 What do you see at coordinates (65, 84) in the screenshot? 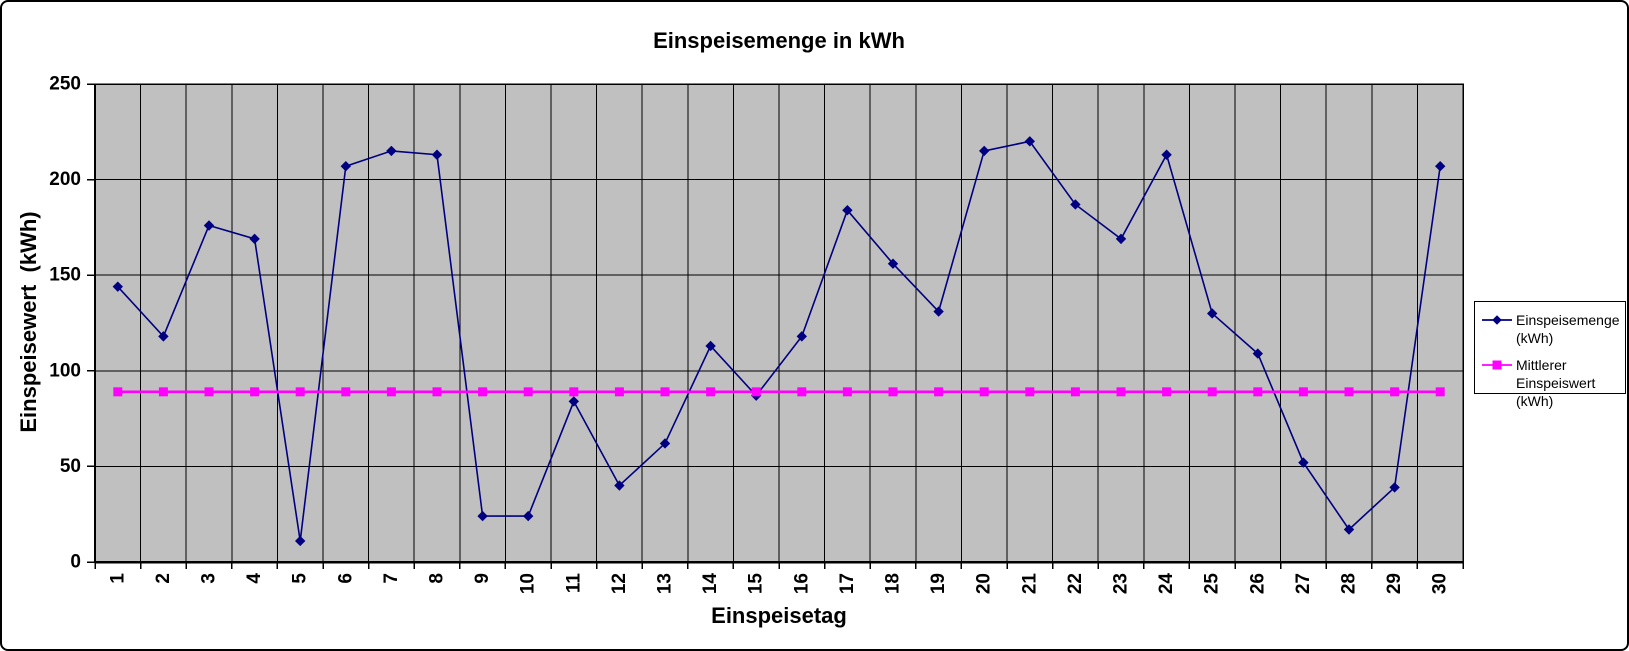
I see `y-tick-label: 250` at bounding box center [65, 84].